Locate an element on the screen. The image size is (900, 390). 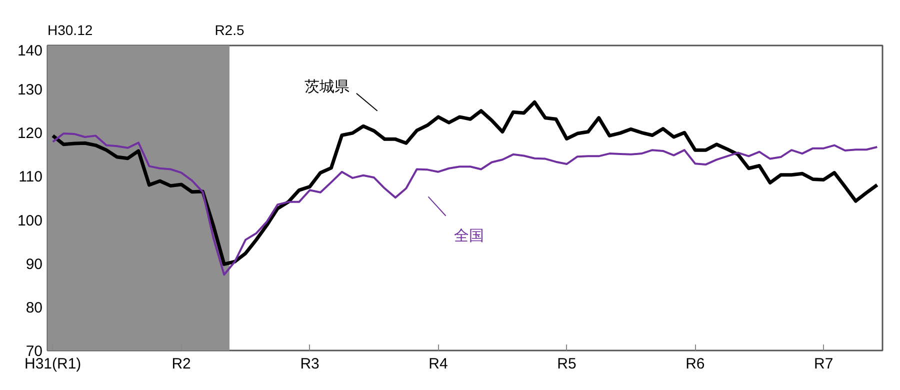
y-tick-label: 90 is located at coordinates (34, 264).